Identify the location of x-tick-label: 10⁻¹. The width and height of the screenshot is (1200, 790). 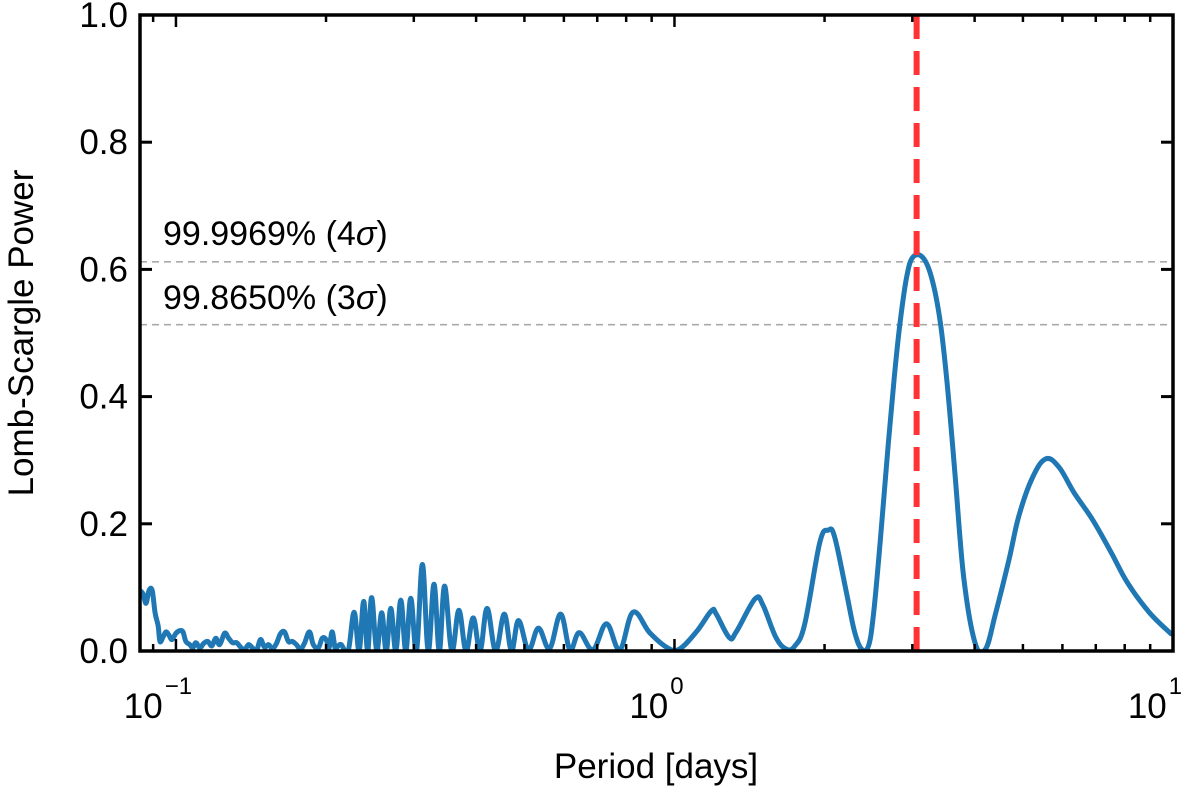
(158, 699).